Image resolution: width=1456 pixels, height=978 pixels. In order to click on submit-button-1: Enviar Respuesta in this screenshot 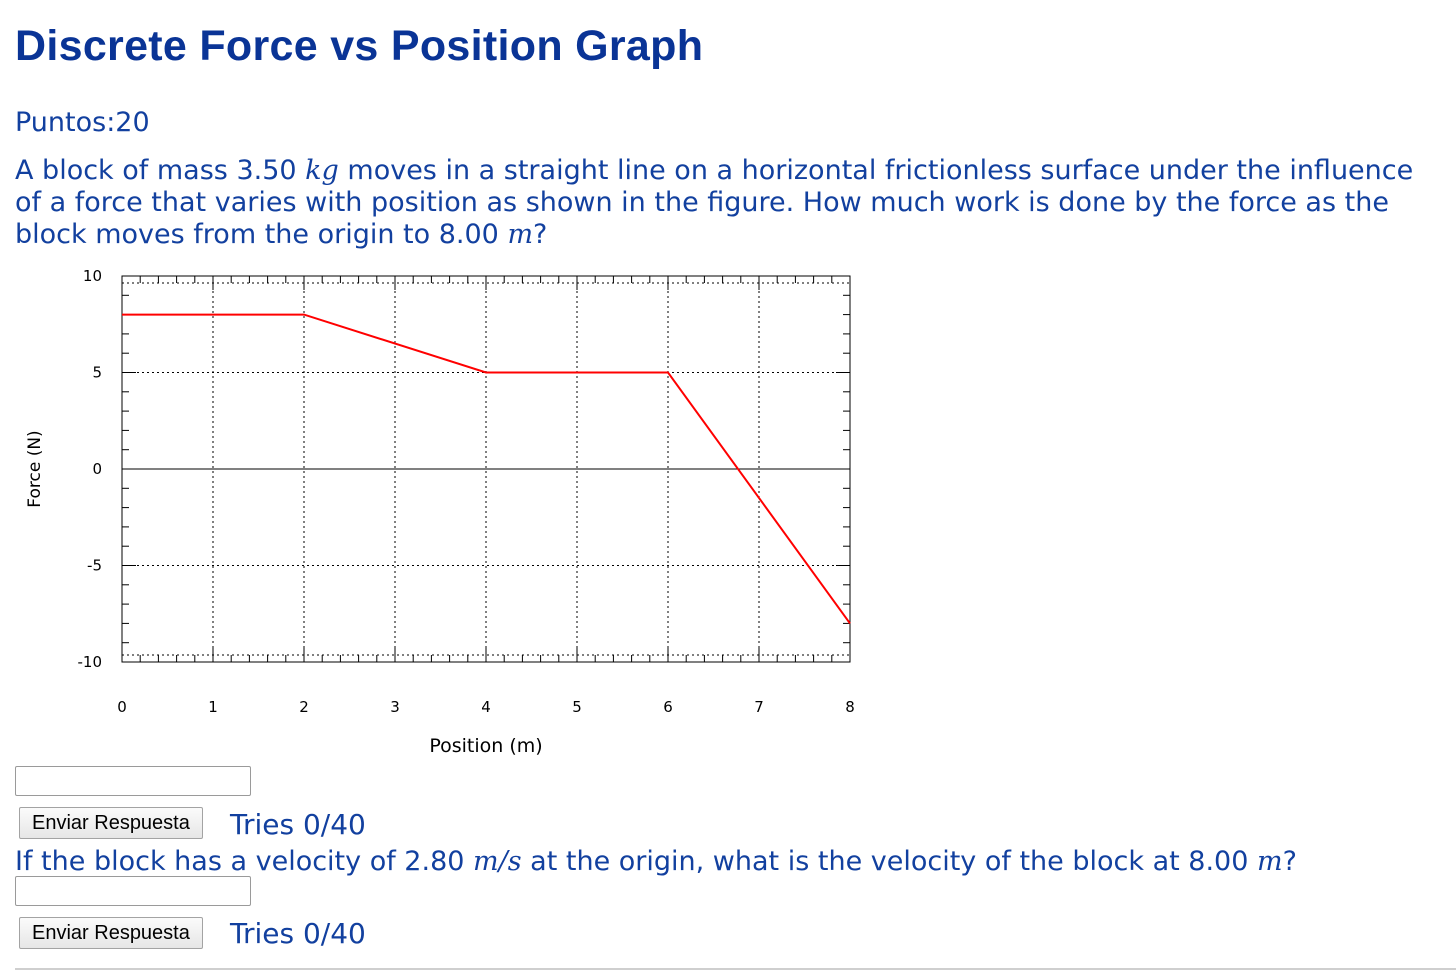, I will do `click(111, 823)`.